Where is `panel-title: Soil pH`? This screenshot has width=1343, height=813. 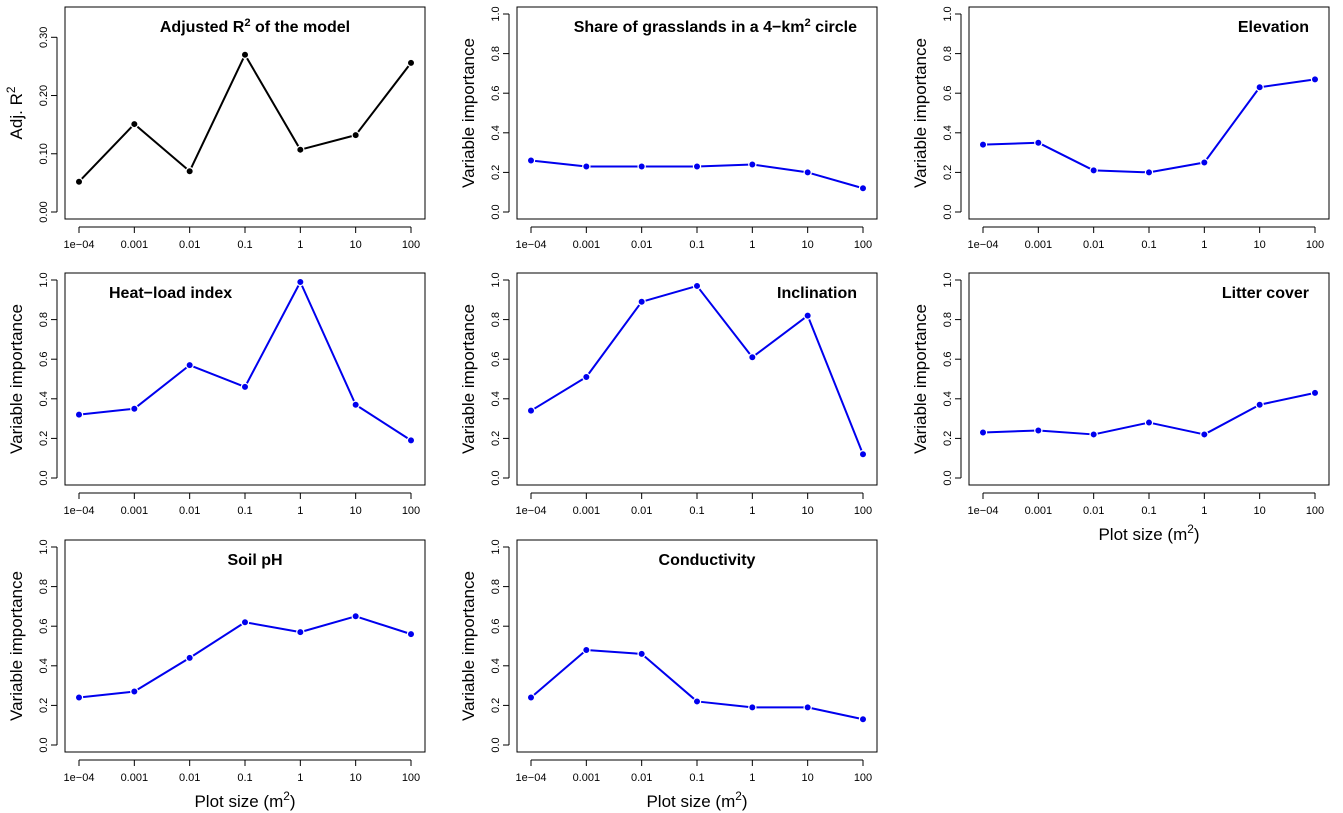
panel-title: Soil pH is located at coordinates (254, 560).